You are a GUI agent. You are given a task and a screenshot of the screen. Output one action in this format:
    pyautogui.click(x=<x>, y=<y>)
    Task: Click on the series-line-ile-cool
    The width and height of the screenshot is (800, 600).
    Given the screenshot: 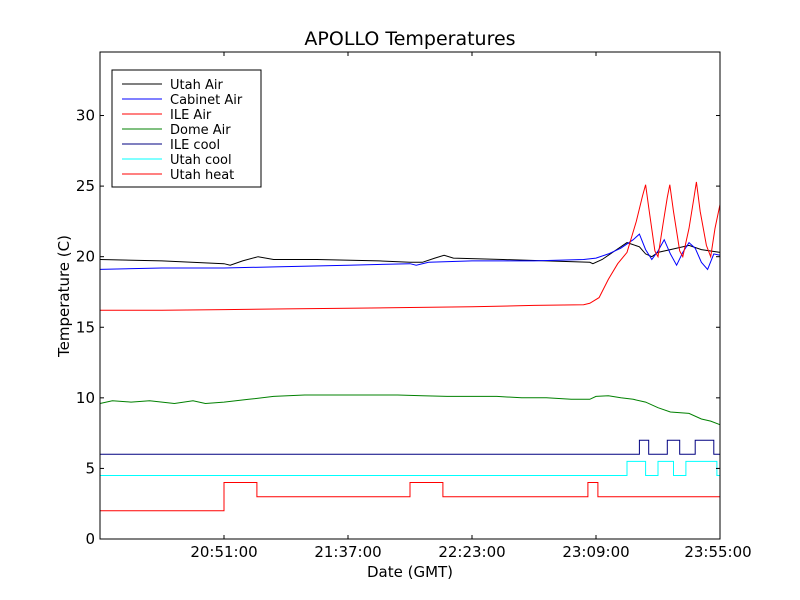 What is the action you would take?
    pyautogui.click(x=410, y=447)
    